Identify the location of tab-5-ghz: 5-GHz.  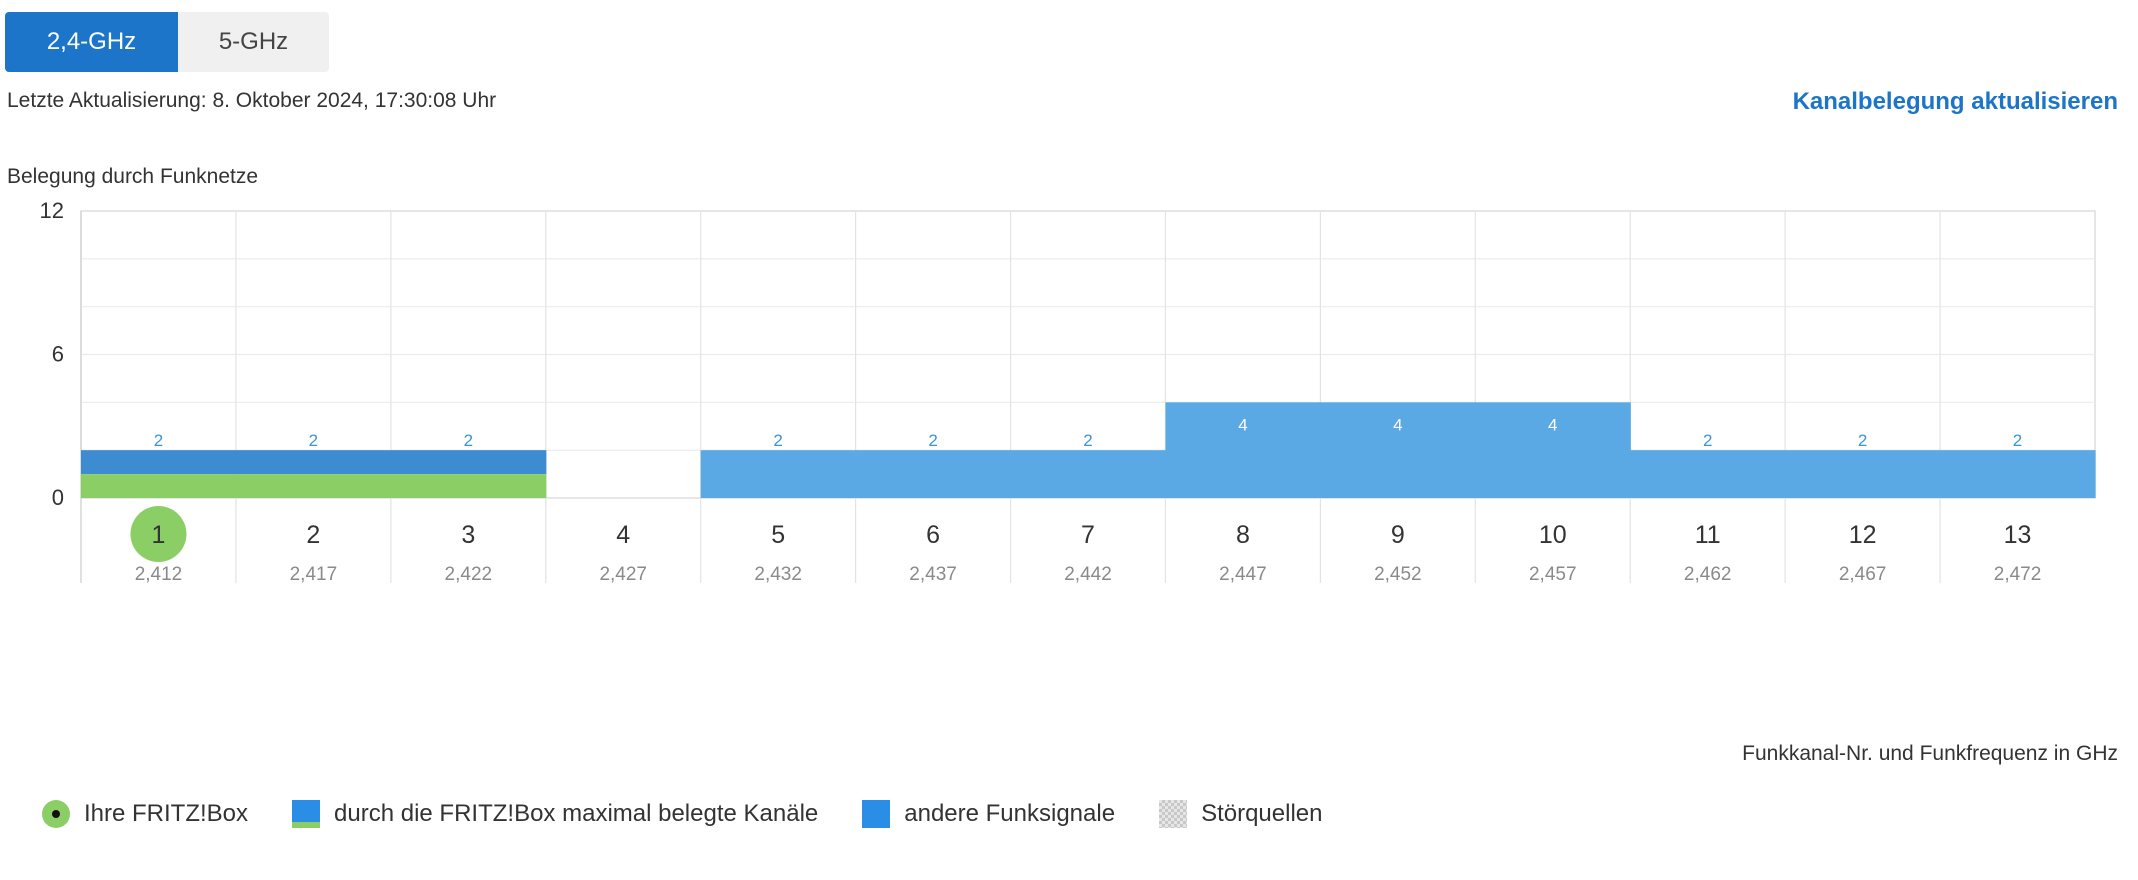
(253, 42).